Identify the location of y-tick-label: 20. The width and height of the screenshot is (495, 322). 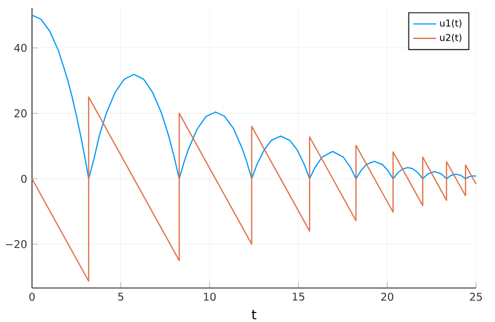
(20, 113).